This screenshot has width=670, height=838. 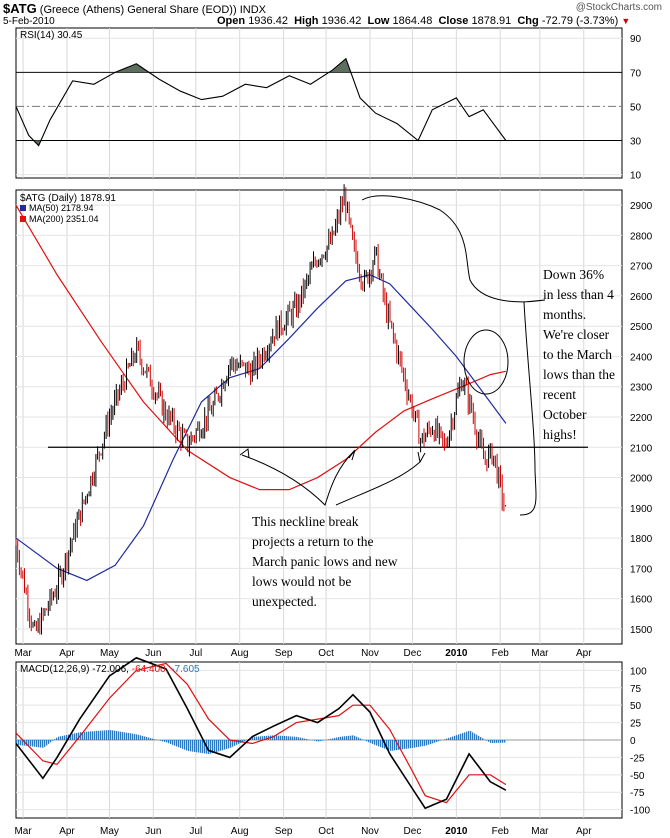 I want to click on price-tick-label: 1700, so click(x=641, y=569).